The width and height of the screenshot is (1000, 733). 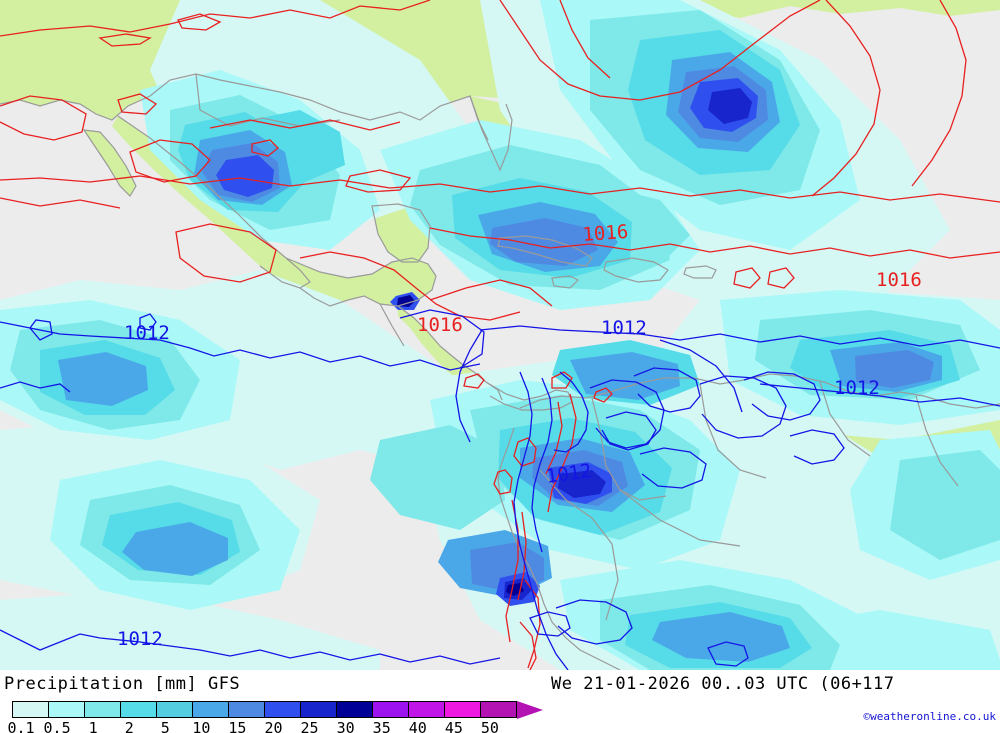 What do you see at coordinates (345, 726) in the screenshot?
I see `colorbar-tick-30: 30` at bounding box center [345, 726].